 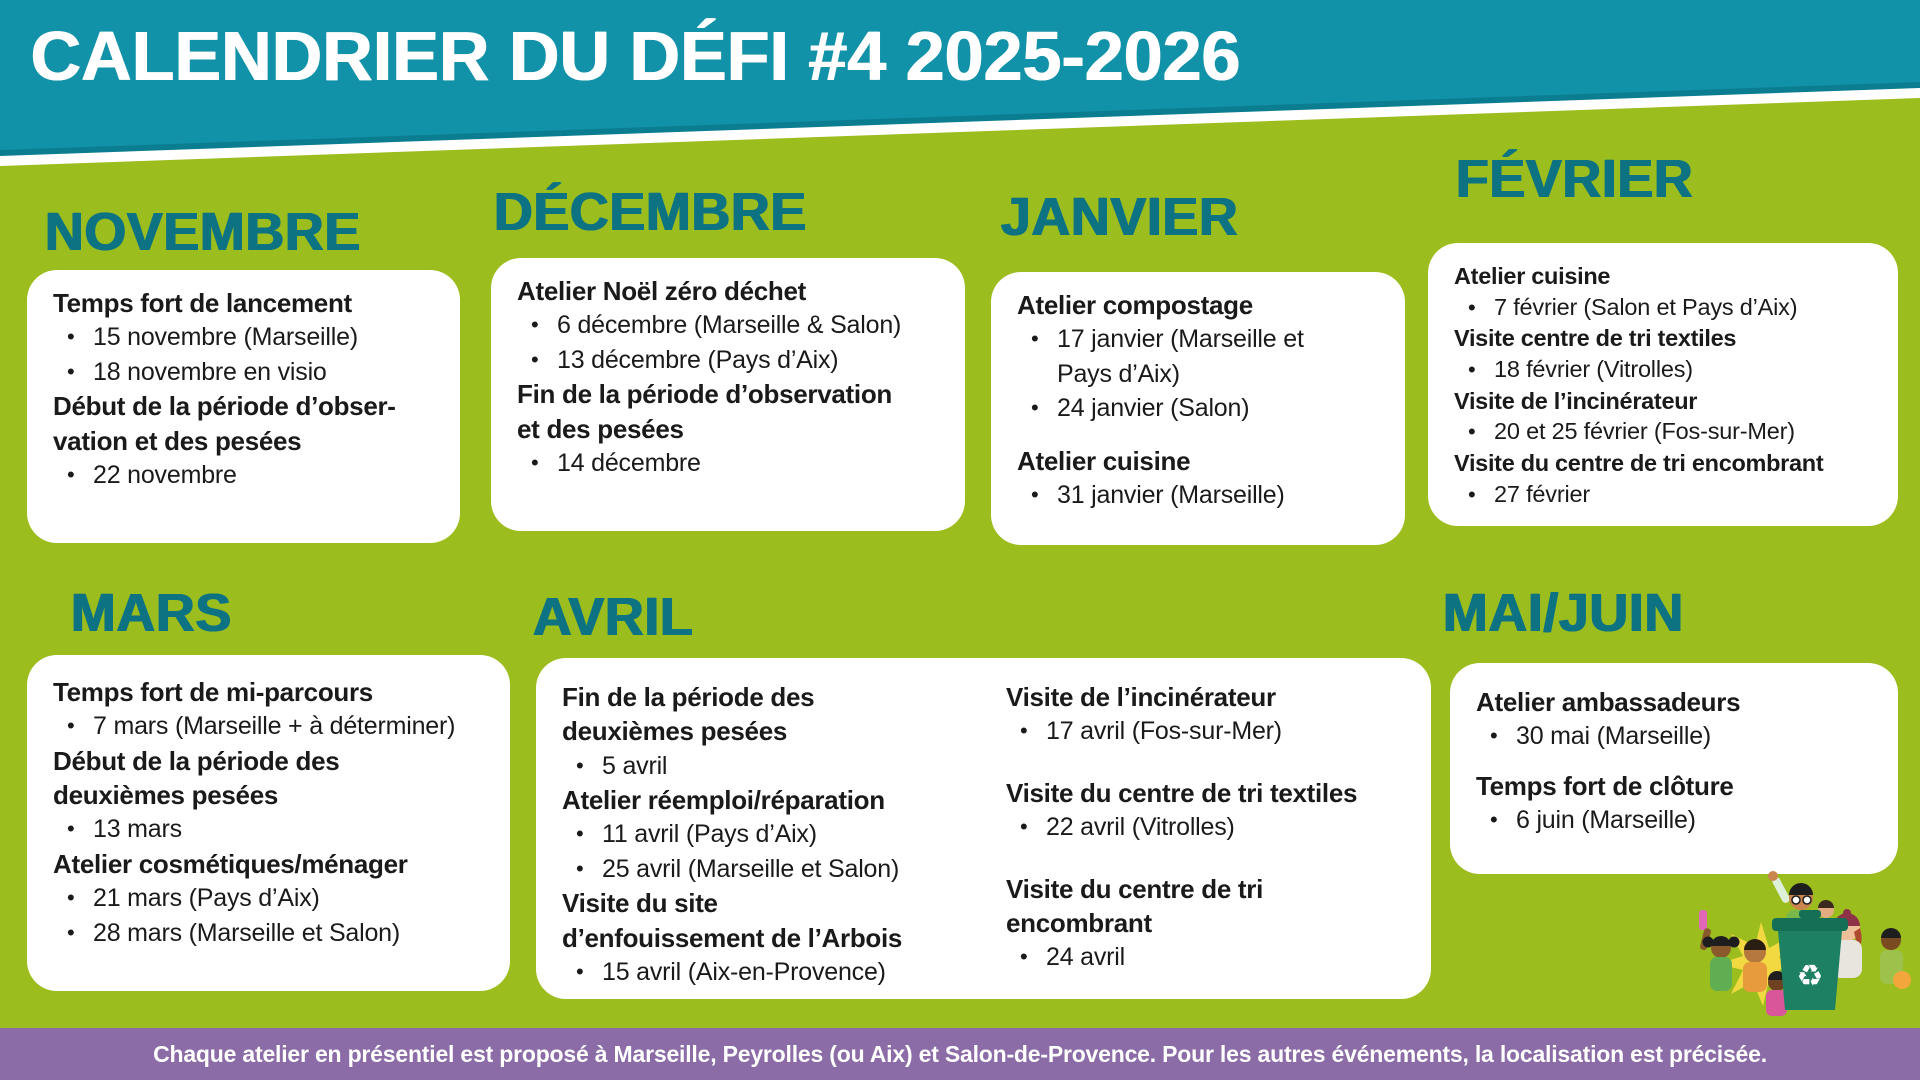 I want to click on event-bullet: • 15 avril (Aix-en-Provence), so click(x=772, y=972).